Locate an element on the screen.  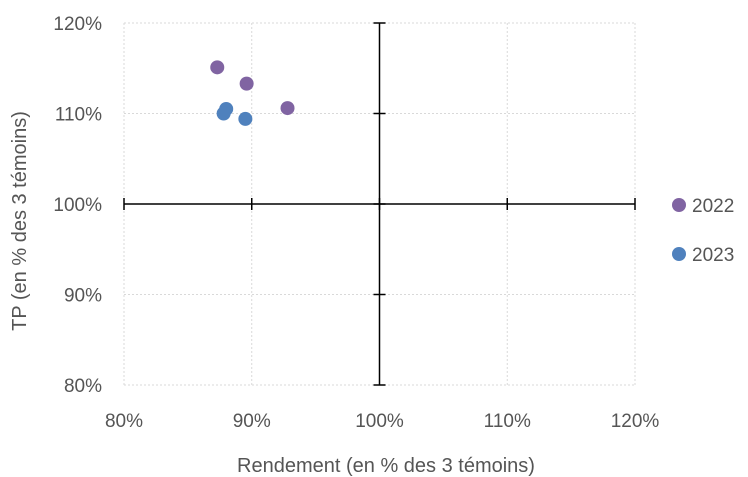
y-axis-title: TP (en % des 3 témoins) is located at coordinates (20, 221).